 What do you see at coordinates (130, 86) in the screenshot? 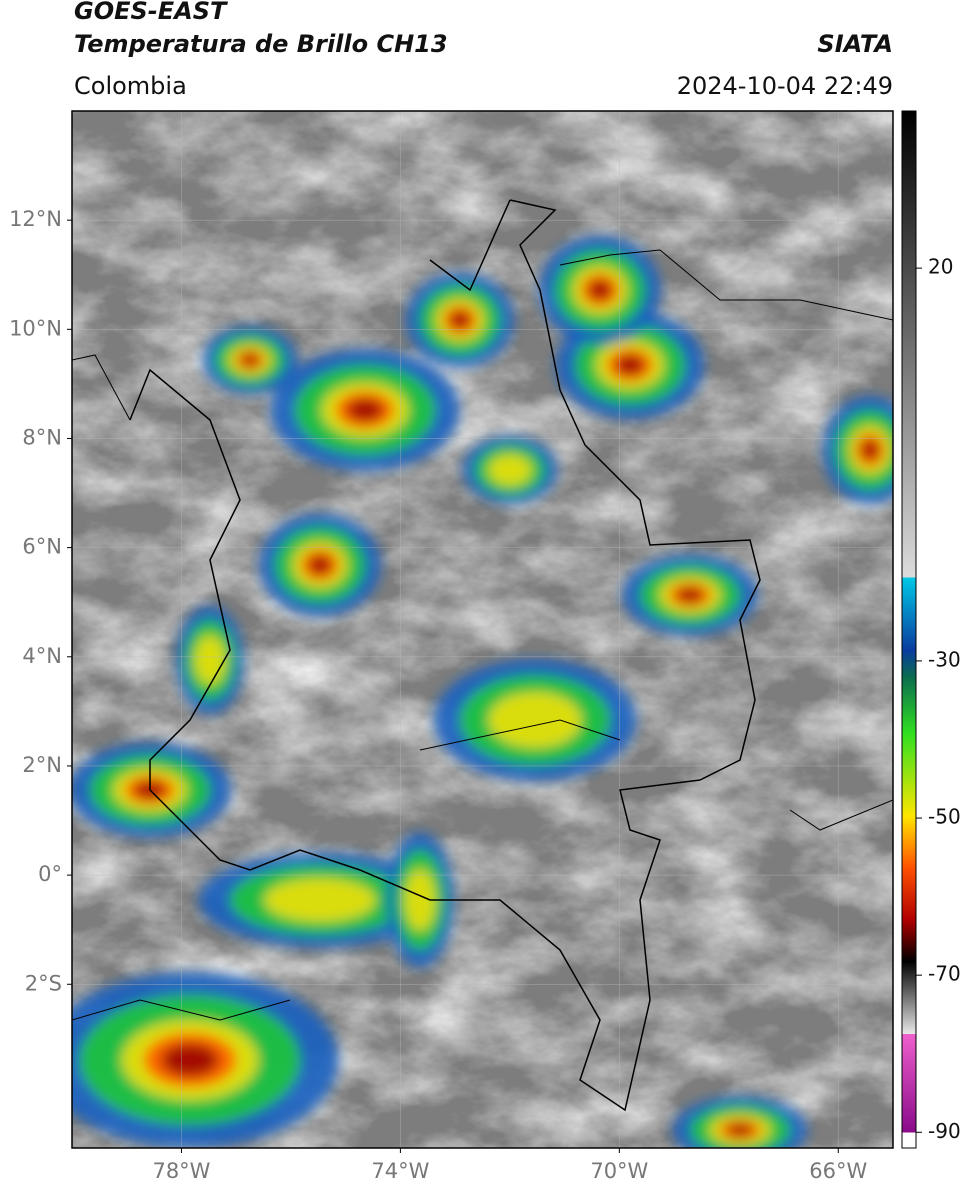
I see `region: Colombia` at bounding box center [130, 86].